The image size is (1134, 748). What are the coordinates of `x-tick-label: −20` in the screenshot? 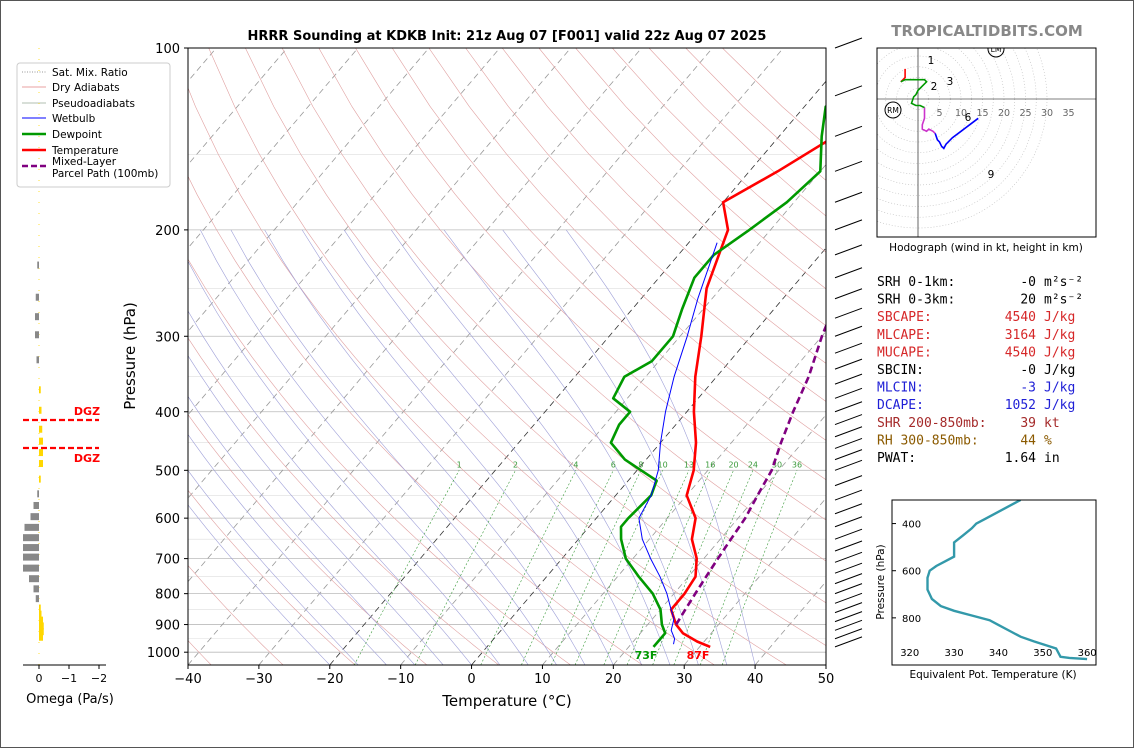 It's located at (329, 679).